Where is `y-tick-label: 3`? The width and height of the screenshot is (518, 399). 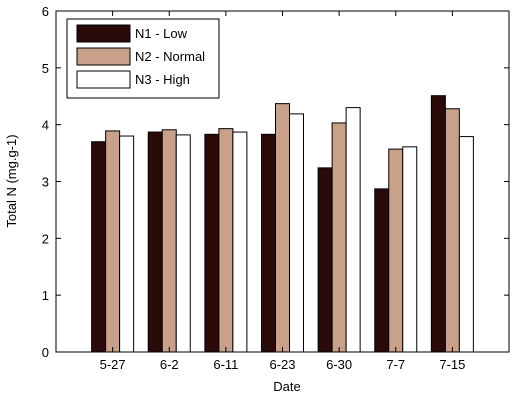
y-tick-label: 3 is located at coordinates (45, 182).